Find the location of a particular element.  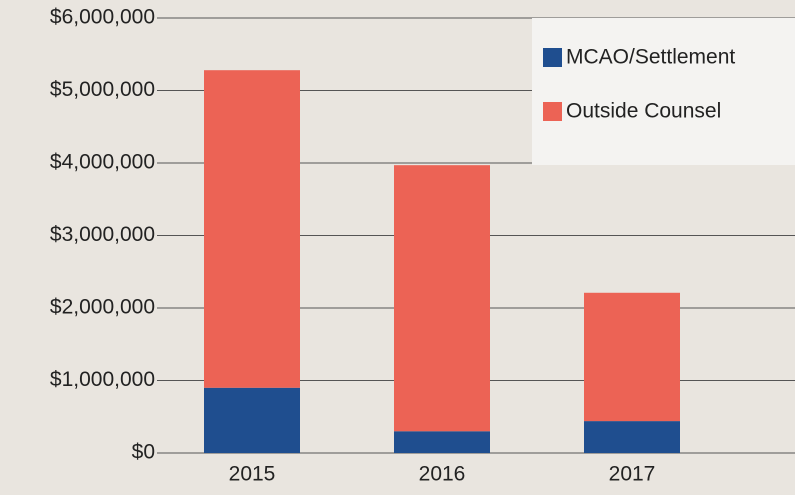

legend-label: MCAO/Settlement is located at coordinates (650, 57).